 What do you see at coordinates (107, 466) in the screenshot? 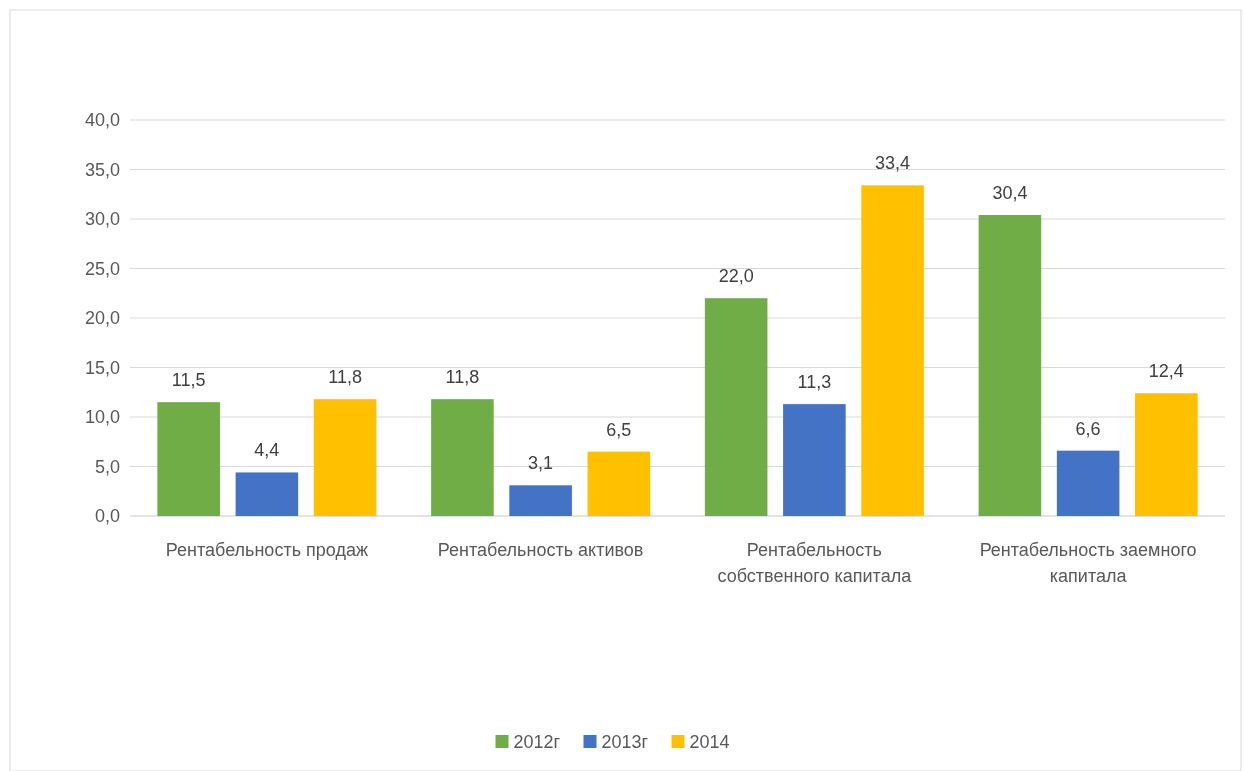
I see `y-tick-label: 5,0` at bounding box center [107, 466].